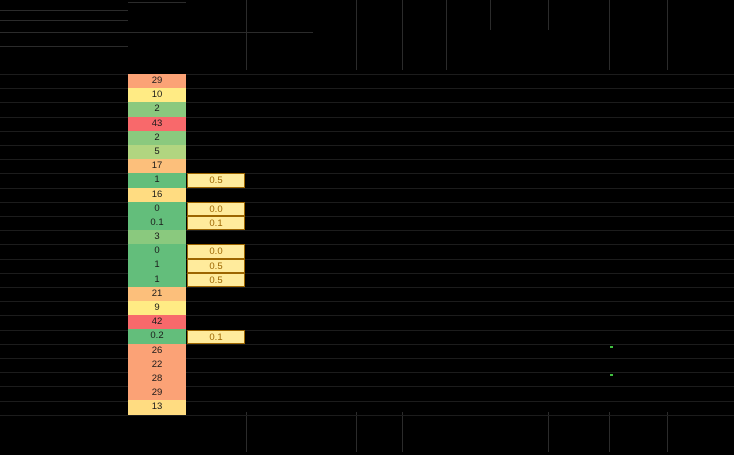 The image size is (734, 455). Describe the element at coordinates (157, 322) in the screenshot. I see `value-cell: 42` at that location.